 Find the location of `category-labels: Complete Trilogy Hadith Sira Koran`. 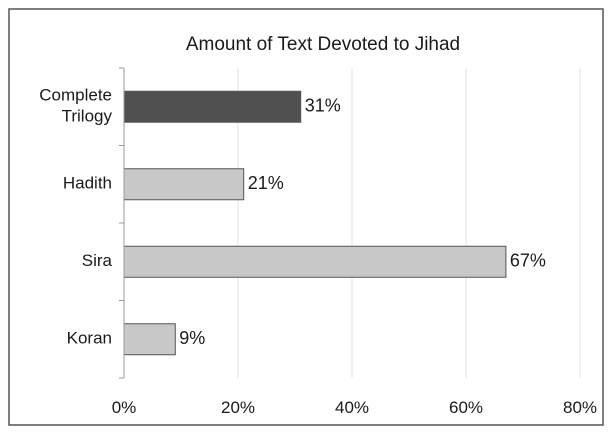

category-labels: Complete Trilogy Hadith Sira Koran is located at coordinates (75, 217).